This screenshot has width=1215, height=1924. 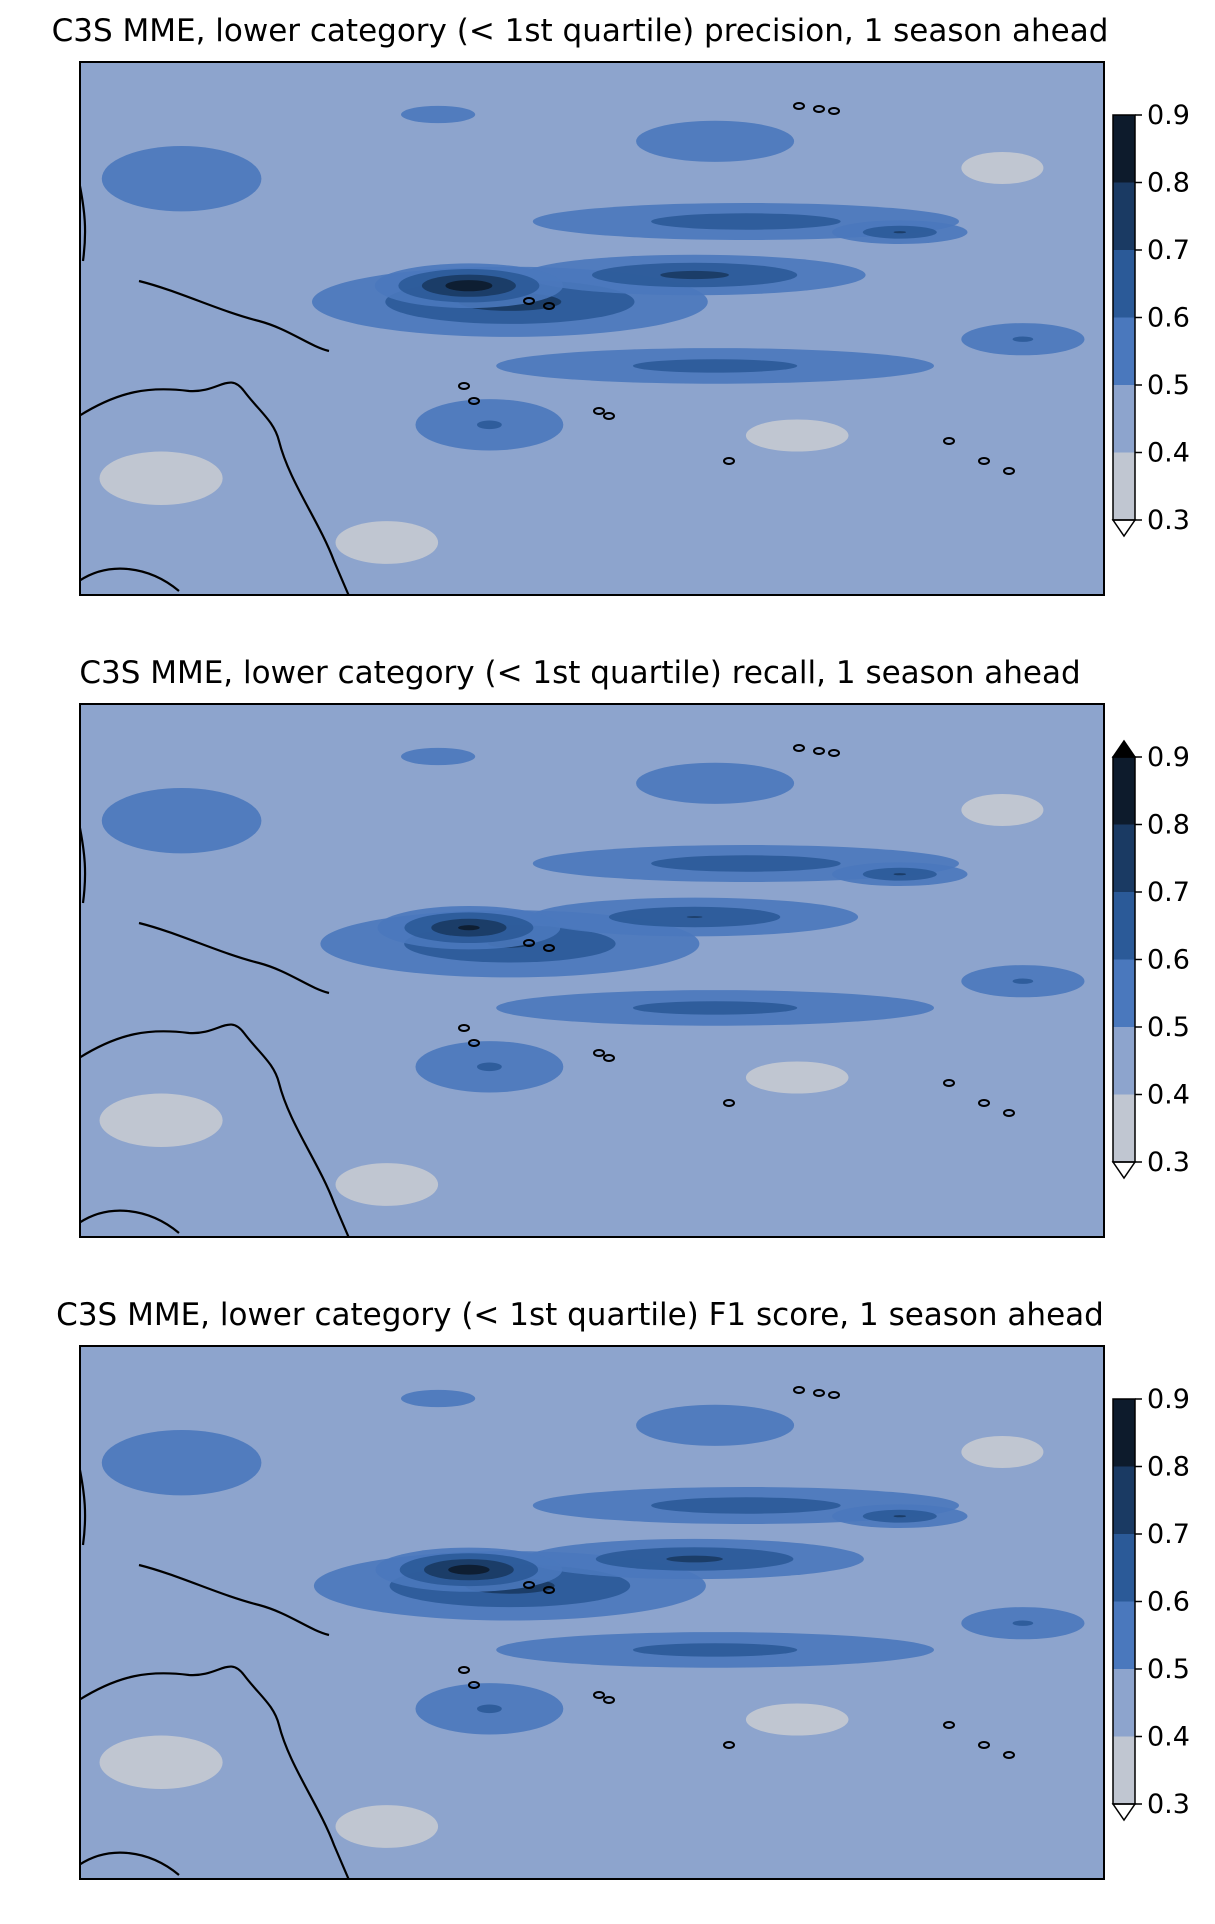 What do you see at coordinates (1168, 757) in the screenshot?
I see `colorbar-tick-label: 0.9` at bounding box center [1168, 757].